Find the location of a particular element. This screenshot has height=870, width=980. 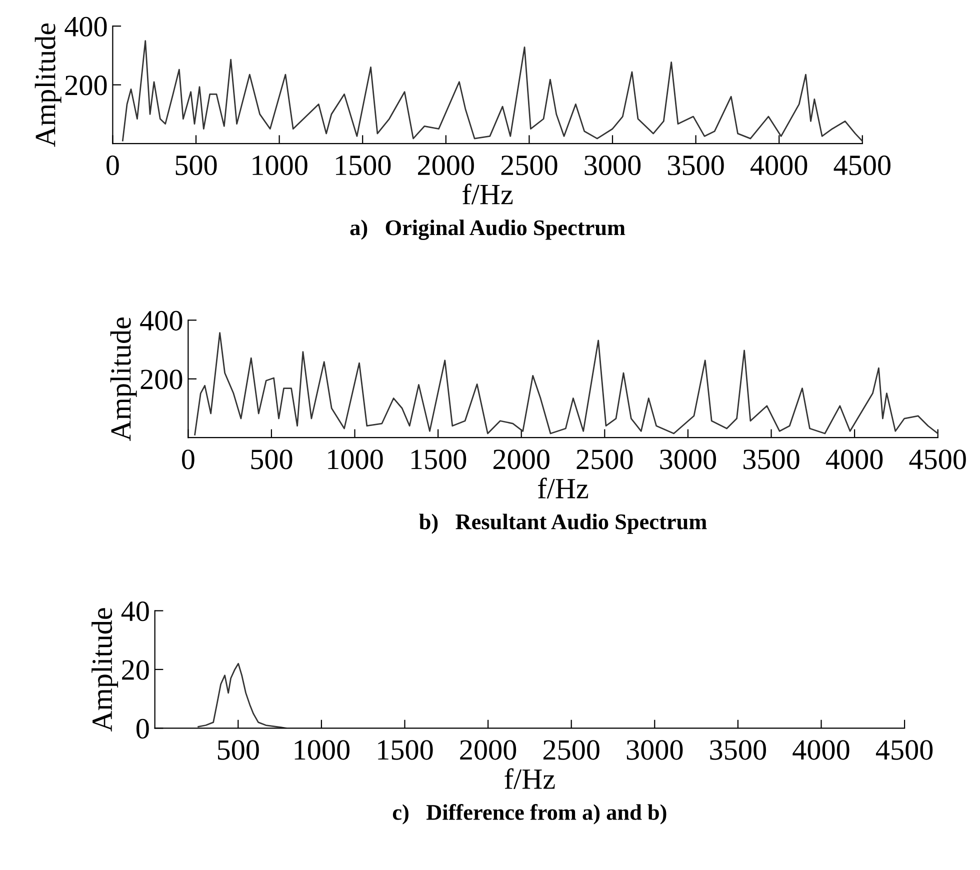

y-tick-label: 40 is located at coordinates (135, 611).